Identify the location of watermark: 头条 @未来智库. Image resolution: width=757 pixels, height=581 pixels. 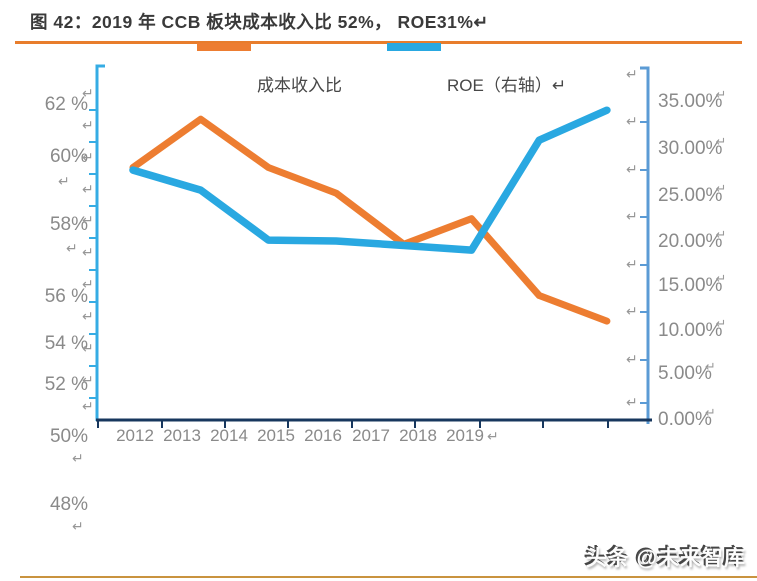
(665, 558).